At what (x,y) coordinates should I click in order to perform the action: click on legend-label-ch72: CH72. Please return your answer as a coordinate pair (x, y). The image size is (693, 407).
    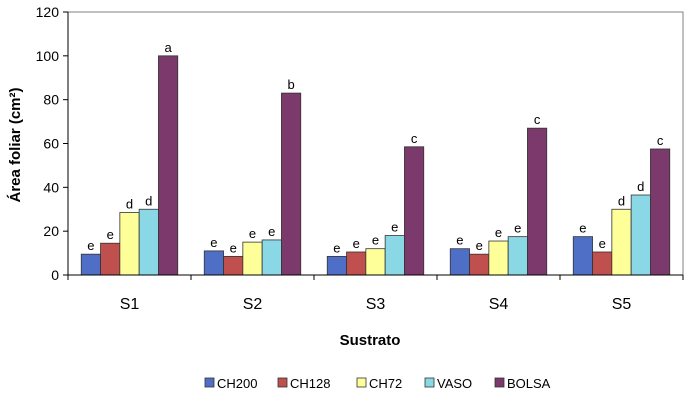
    Looking at the image, I should click on (385, 383).